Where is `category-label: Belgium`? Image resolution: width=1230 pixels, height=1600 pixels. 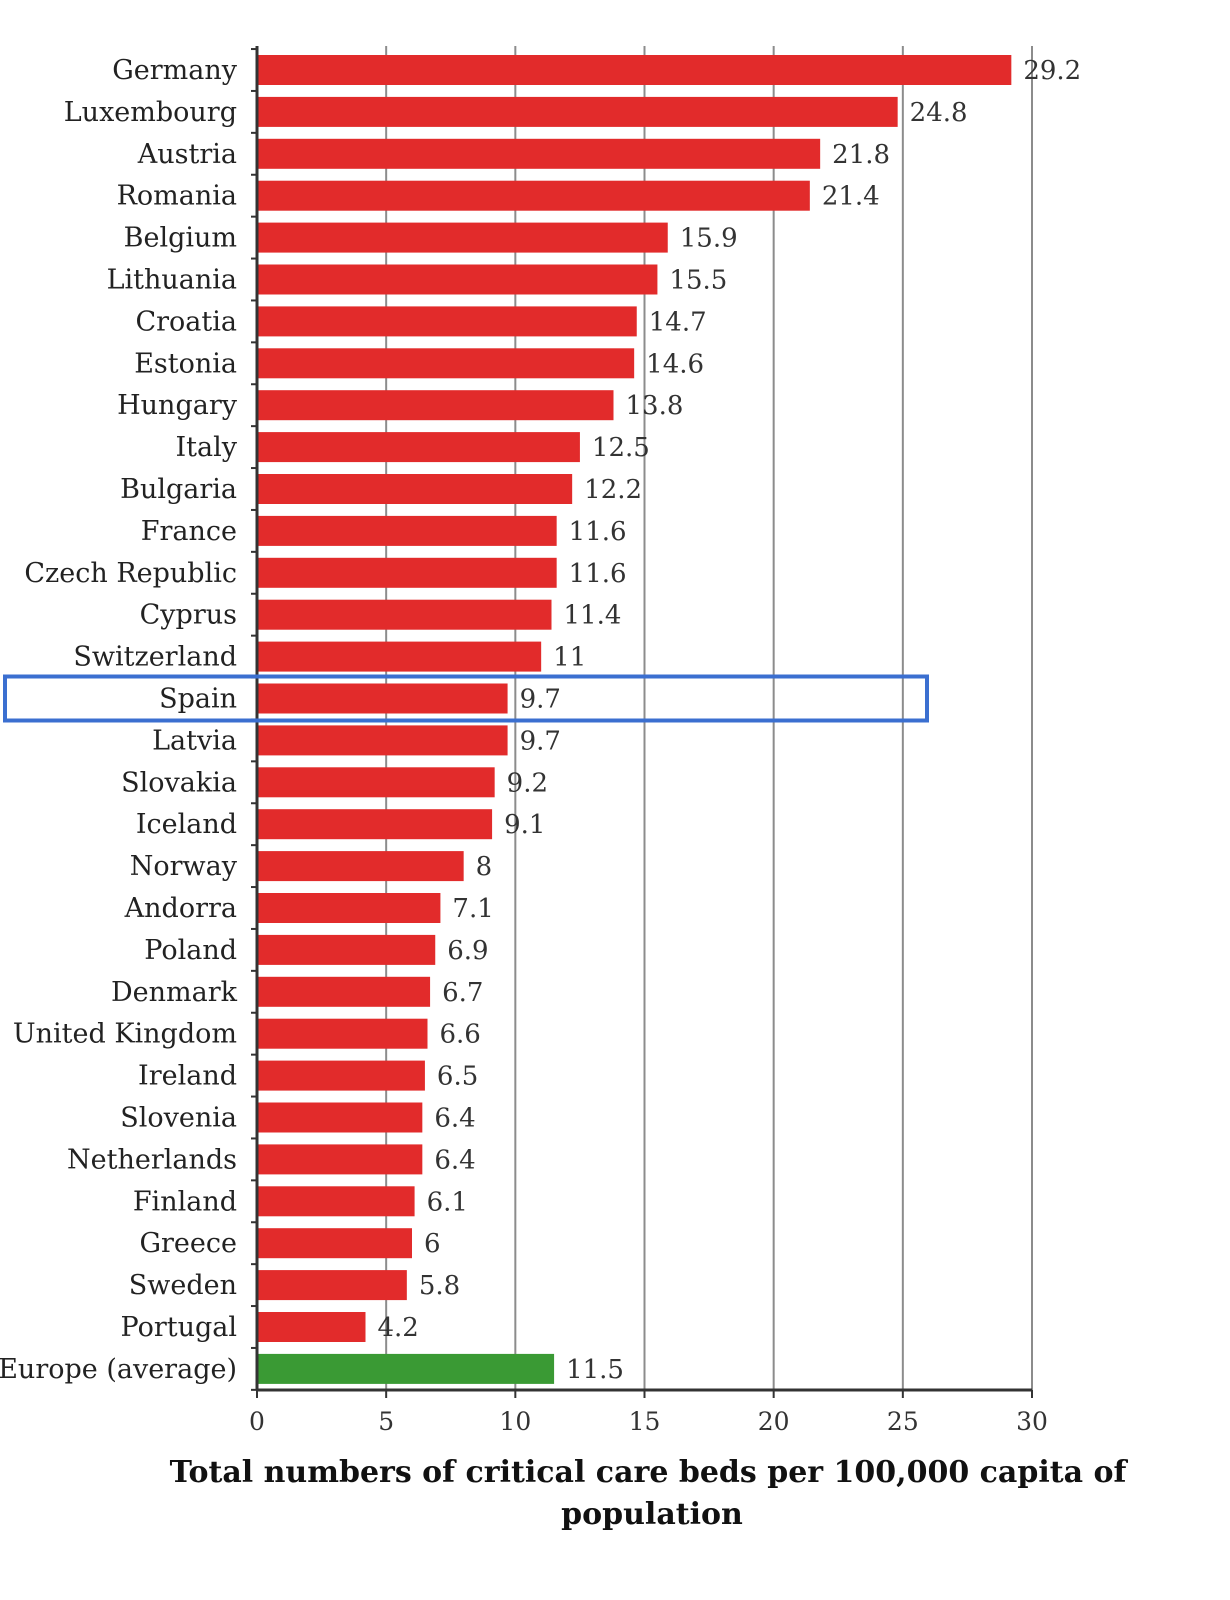 category-label: Belgium is located at coordinates (180, 238).